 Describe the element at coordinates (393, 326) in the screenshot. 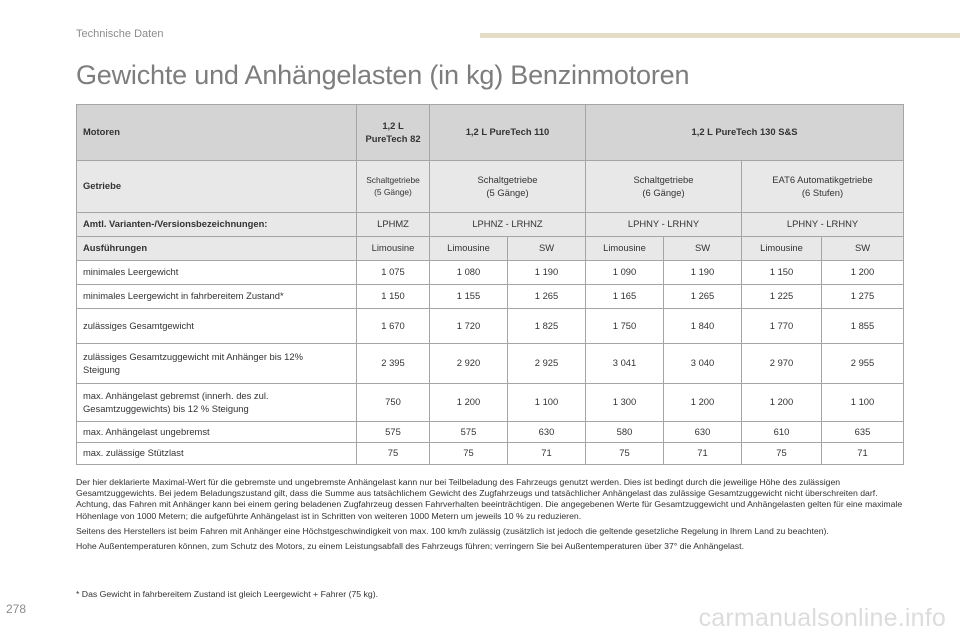

I see `value-cell: 1 670` at that location.